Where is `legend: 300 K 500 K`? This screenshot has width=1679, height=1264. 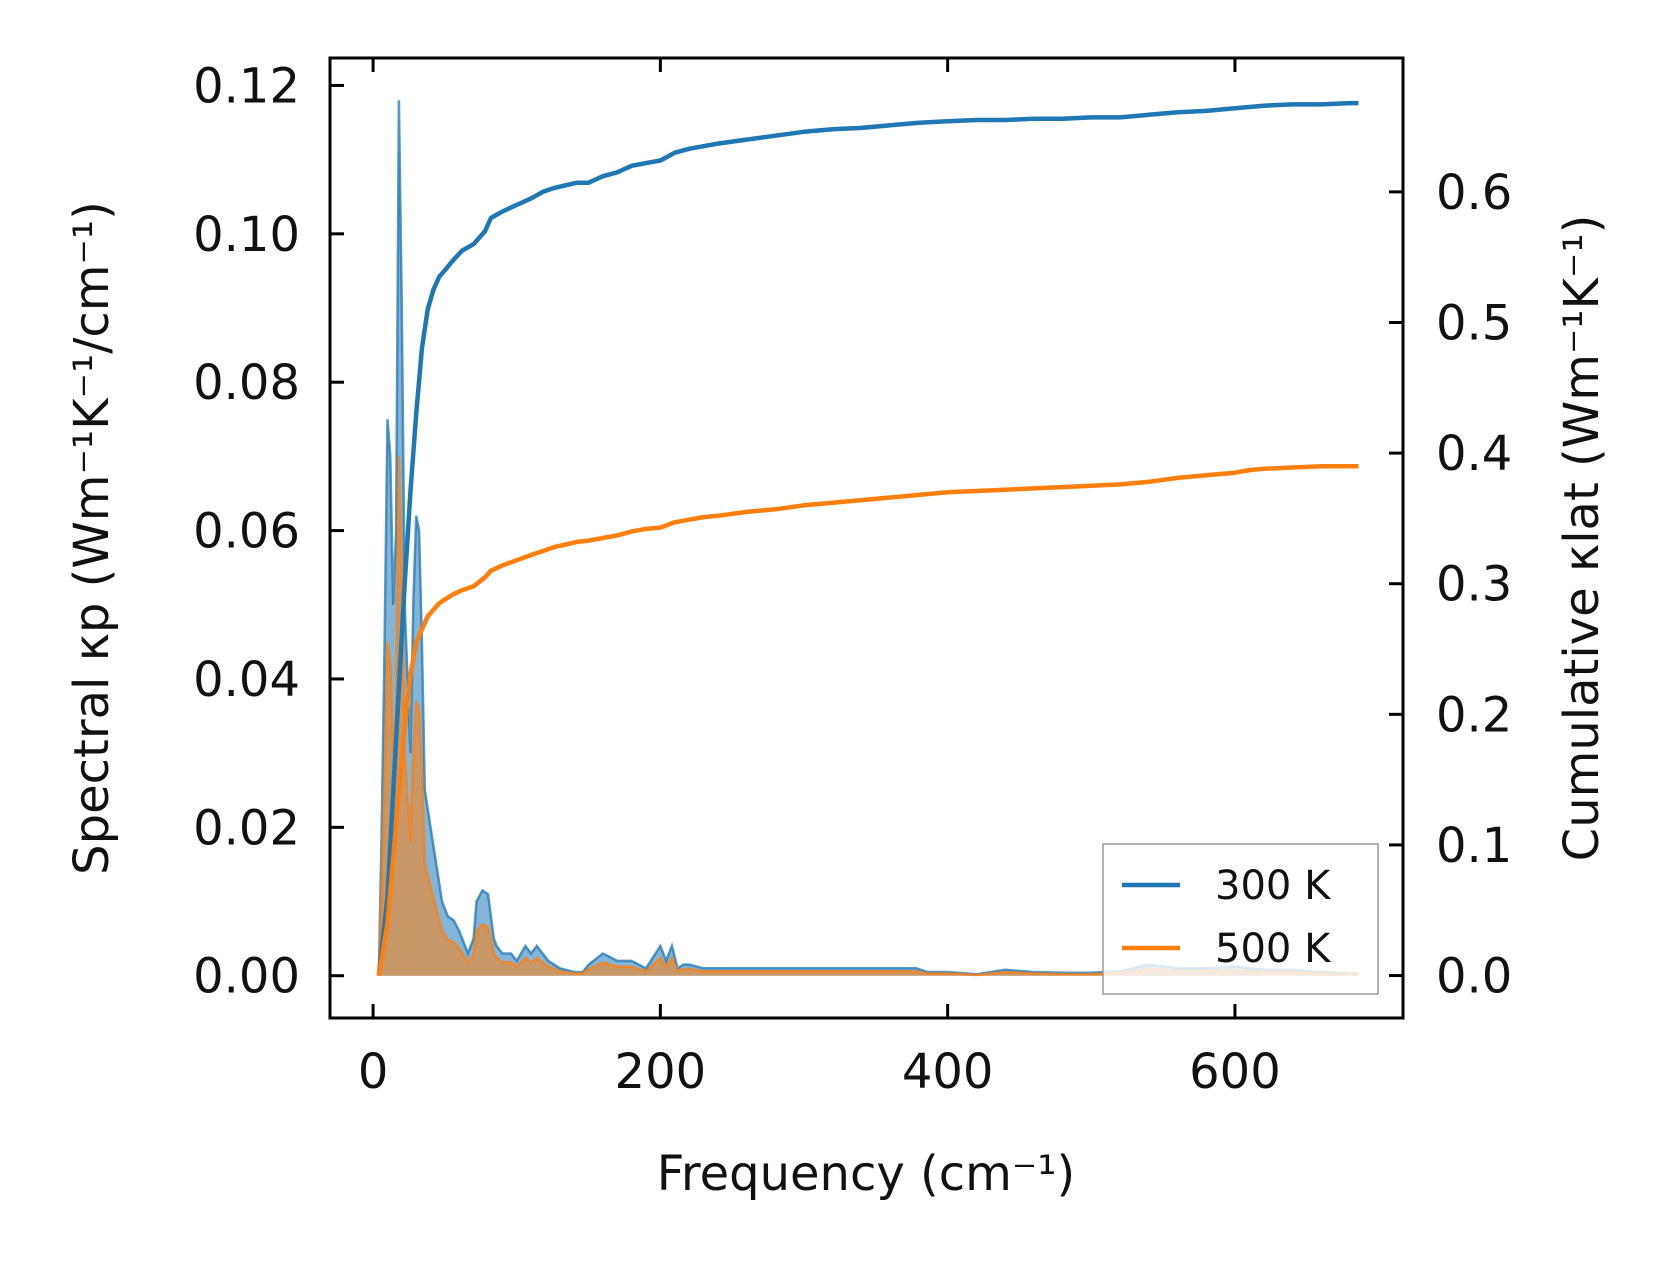
legend: 300 K 500 K is located at coordinates (1240, 919).